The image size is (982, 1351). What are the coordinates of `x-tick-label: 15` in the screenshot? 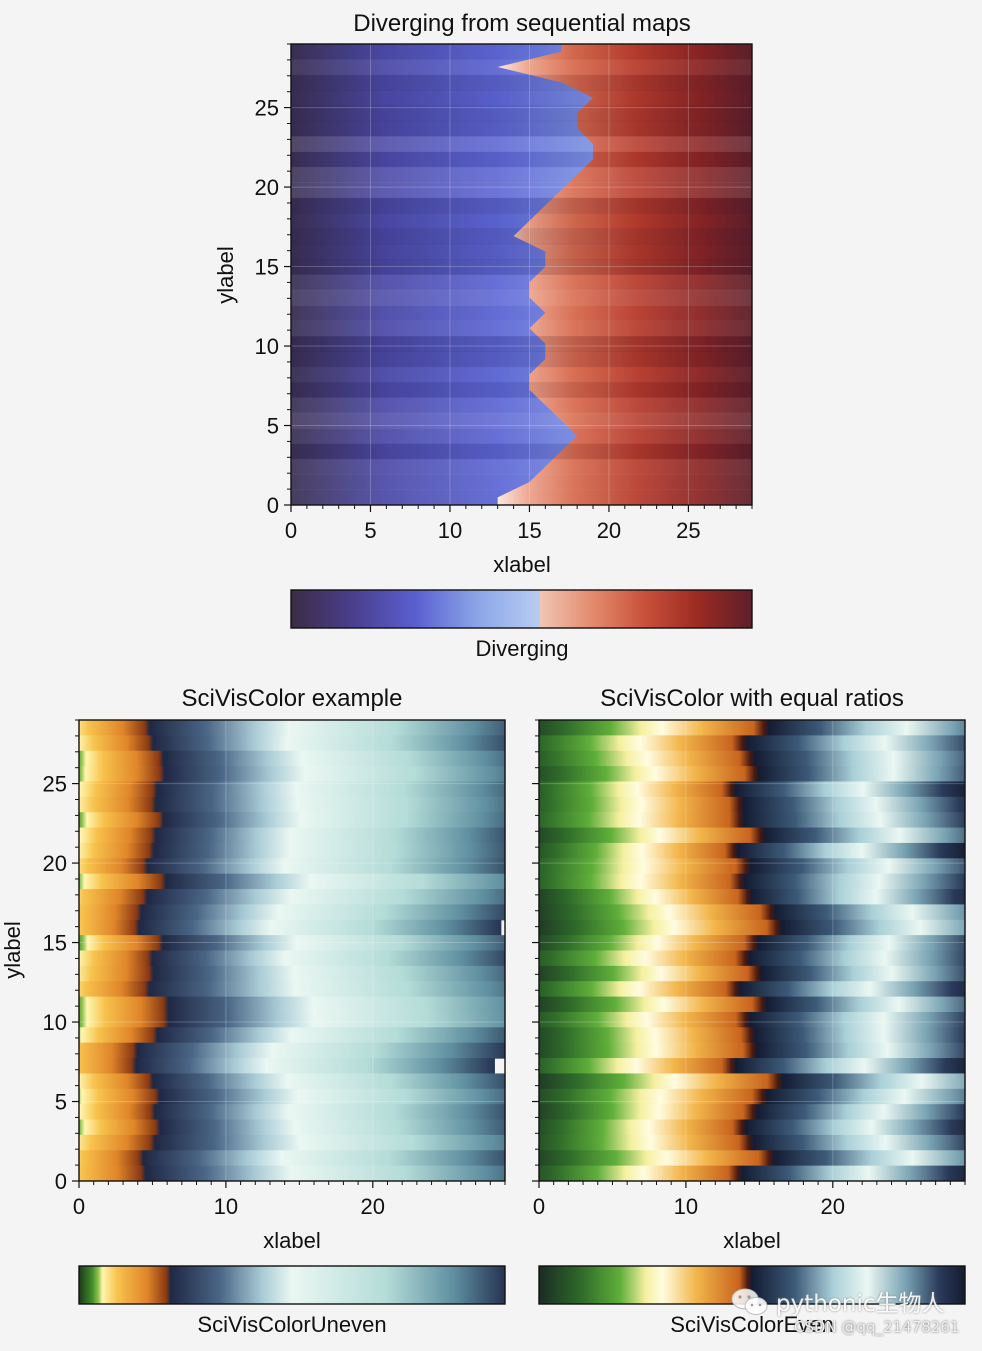 It's located at (529, 530).